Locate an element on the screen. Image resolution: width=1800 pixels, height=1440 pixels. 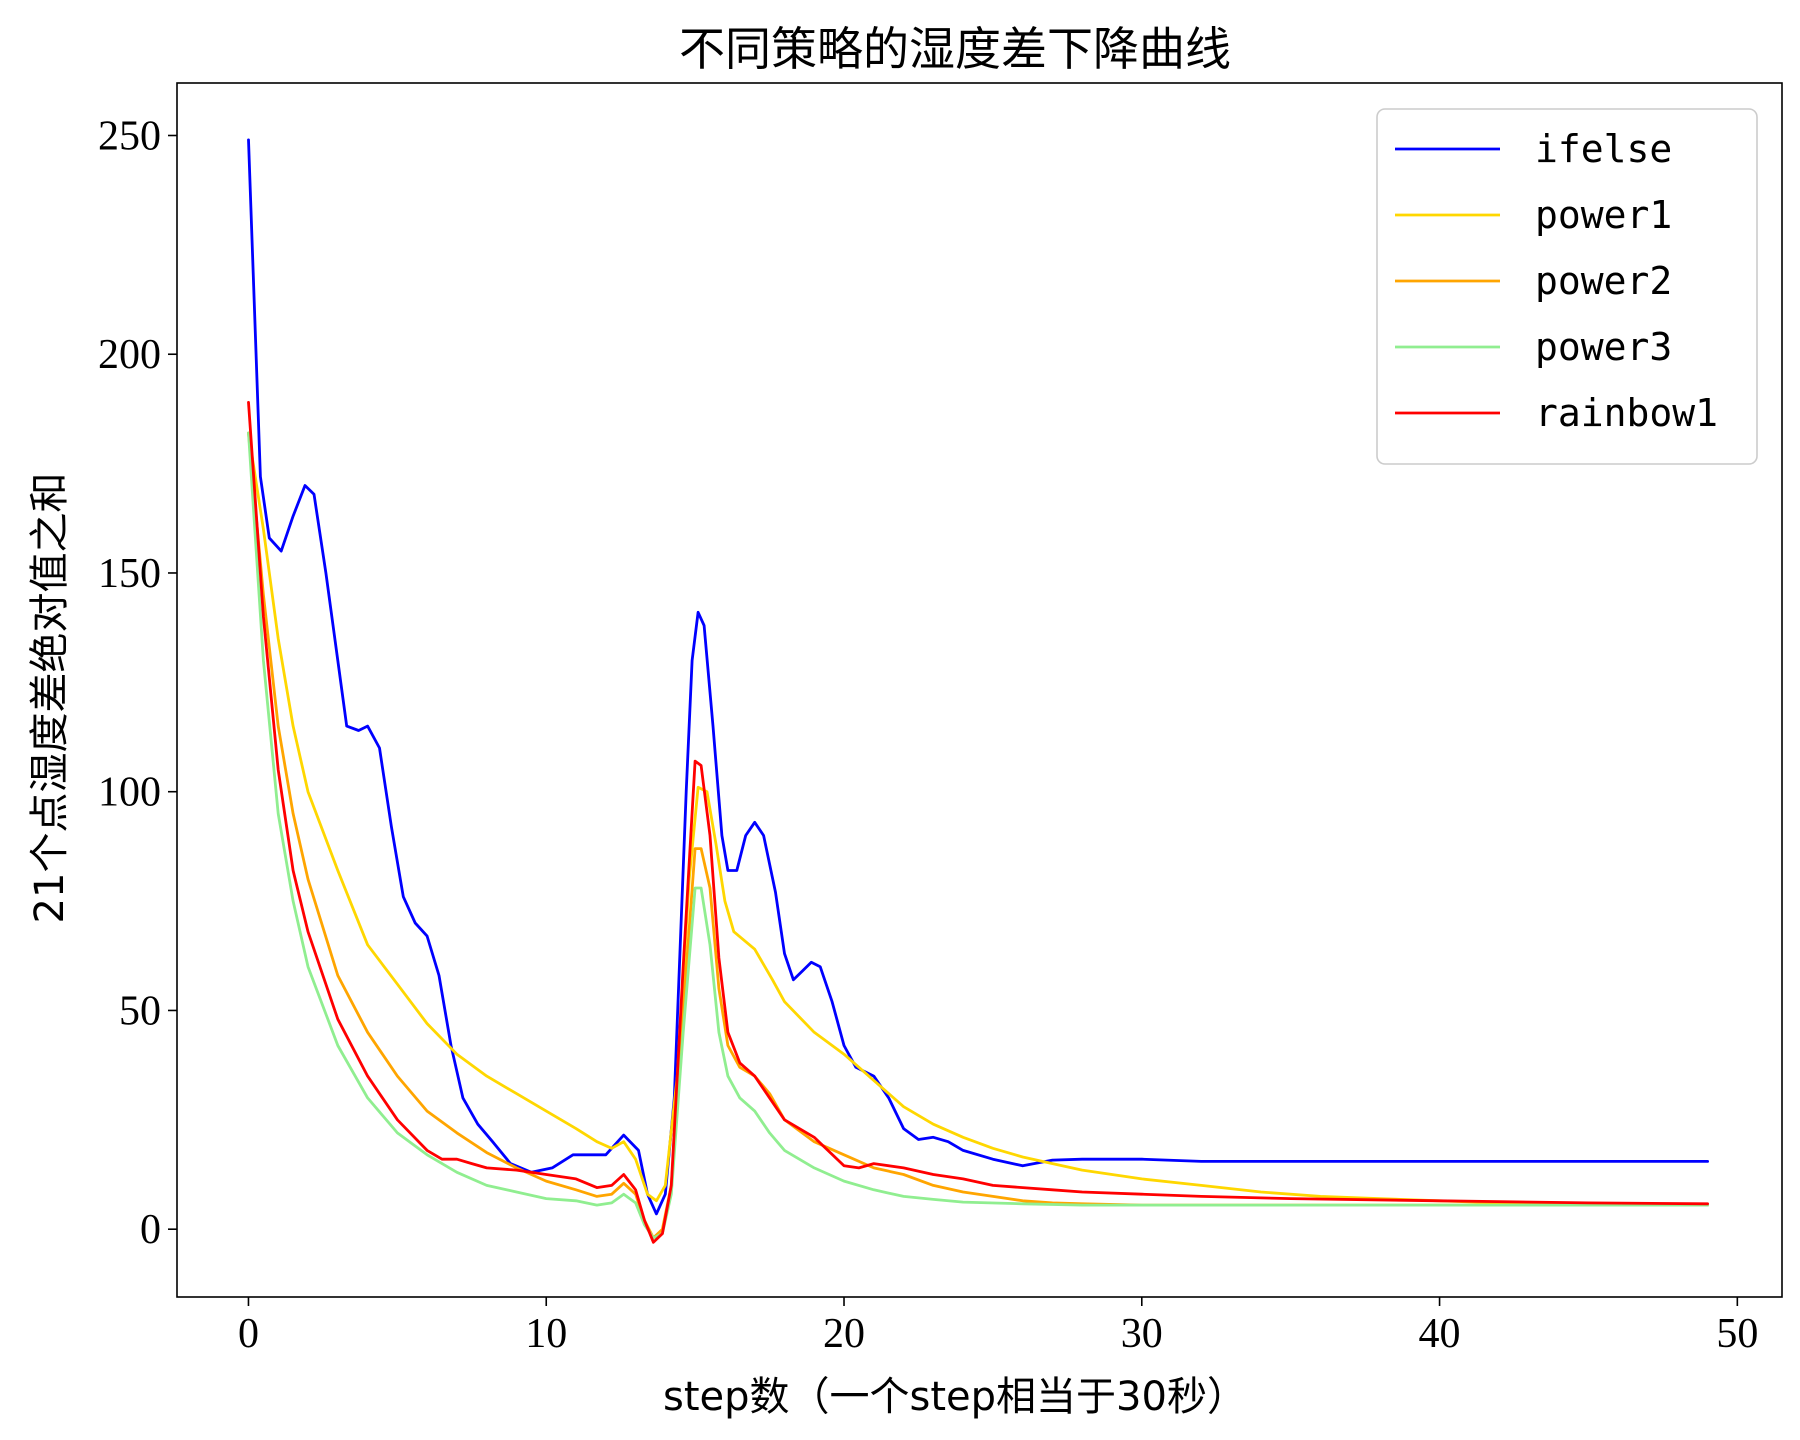
legend-label: power2 is located at coordinates (1603, 281).